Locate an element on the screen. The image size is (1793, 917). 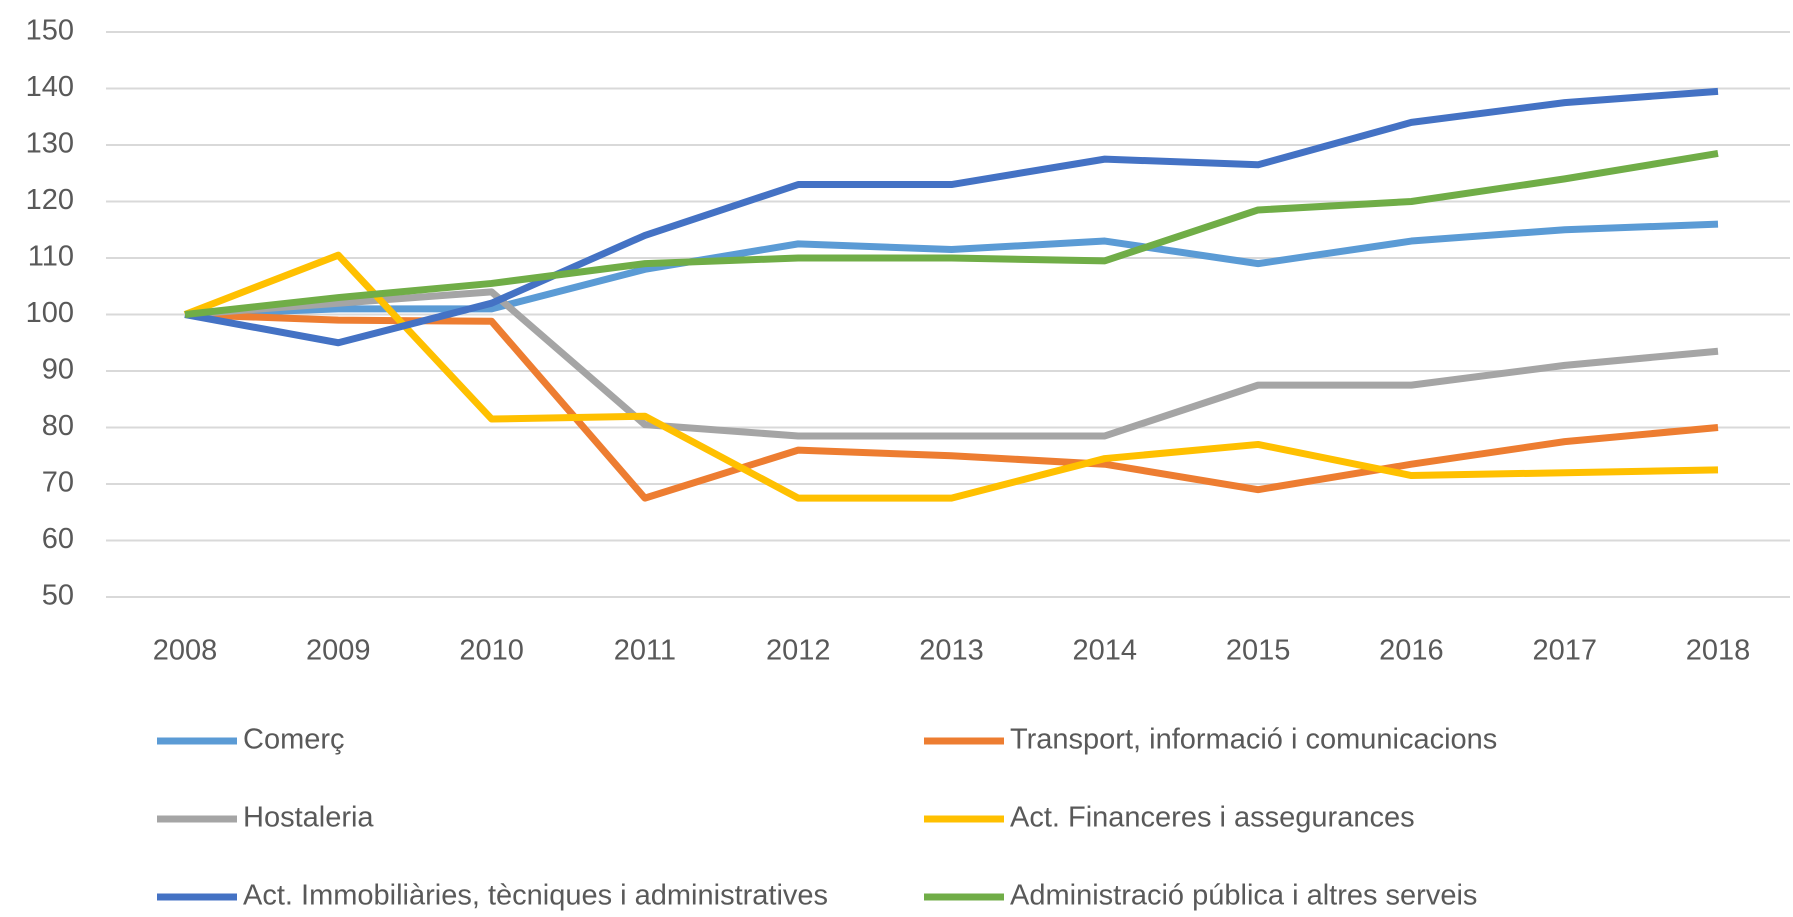
x-tick-label: 2013 is located at coordinates (951, 651).